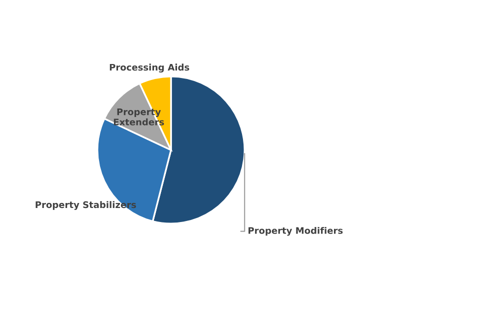  What do you see at coordinates (150, 68) in the screenshot?
I see `slice-label: Processing Aids` at bounding box center [150, 68].